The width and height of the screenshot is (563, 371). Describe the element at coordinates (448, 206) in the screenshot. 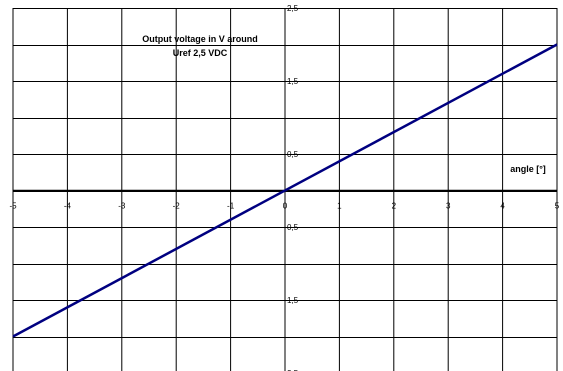

I see `x-tick-label: 3` at that location.